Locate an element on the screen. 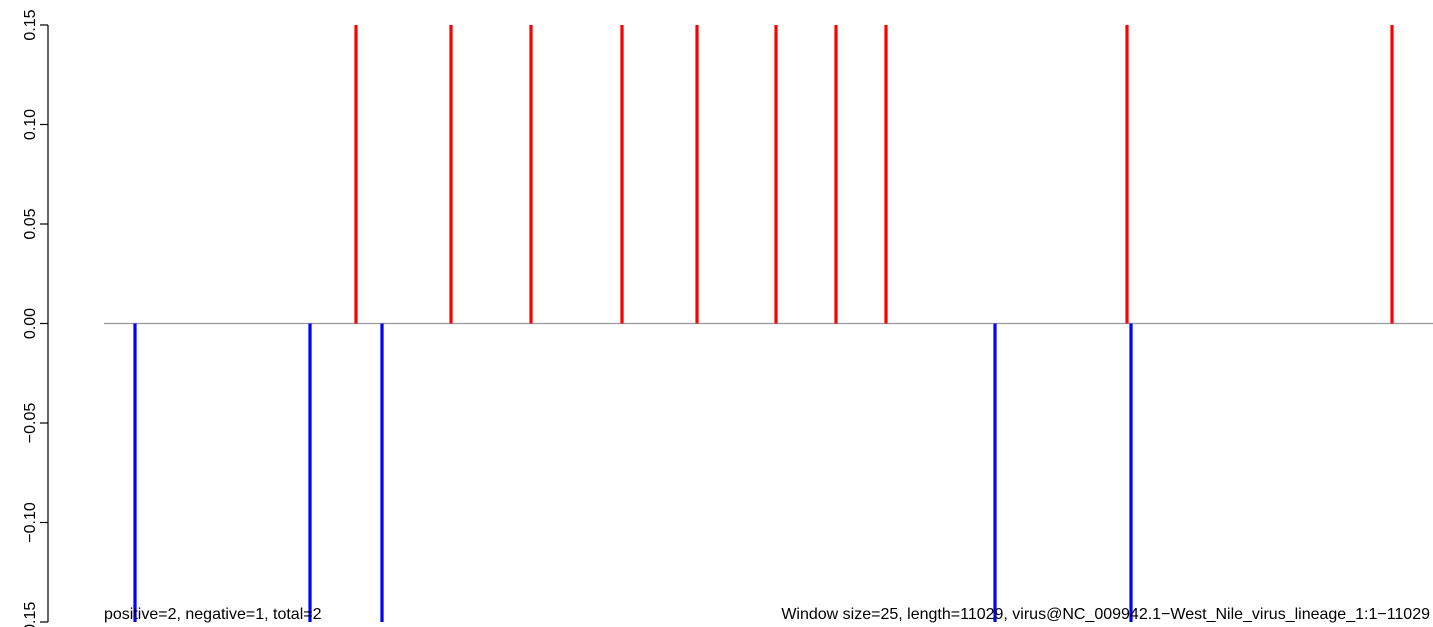 This screenshot has width=1433, height=627. y-axis: −0.15 −0.10 −0.05 0.00 0.05 0.10 0.15 is located at coordinates (35, 318).